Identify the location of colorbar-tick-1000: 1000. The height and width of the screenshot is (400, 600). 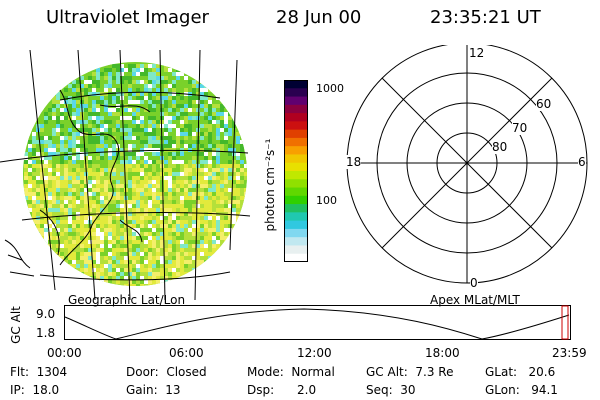
(330, 88).